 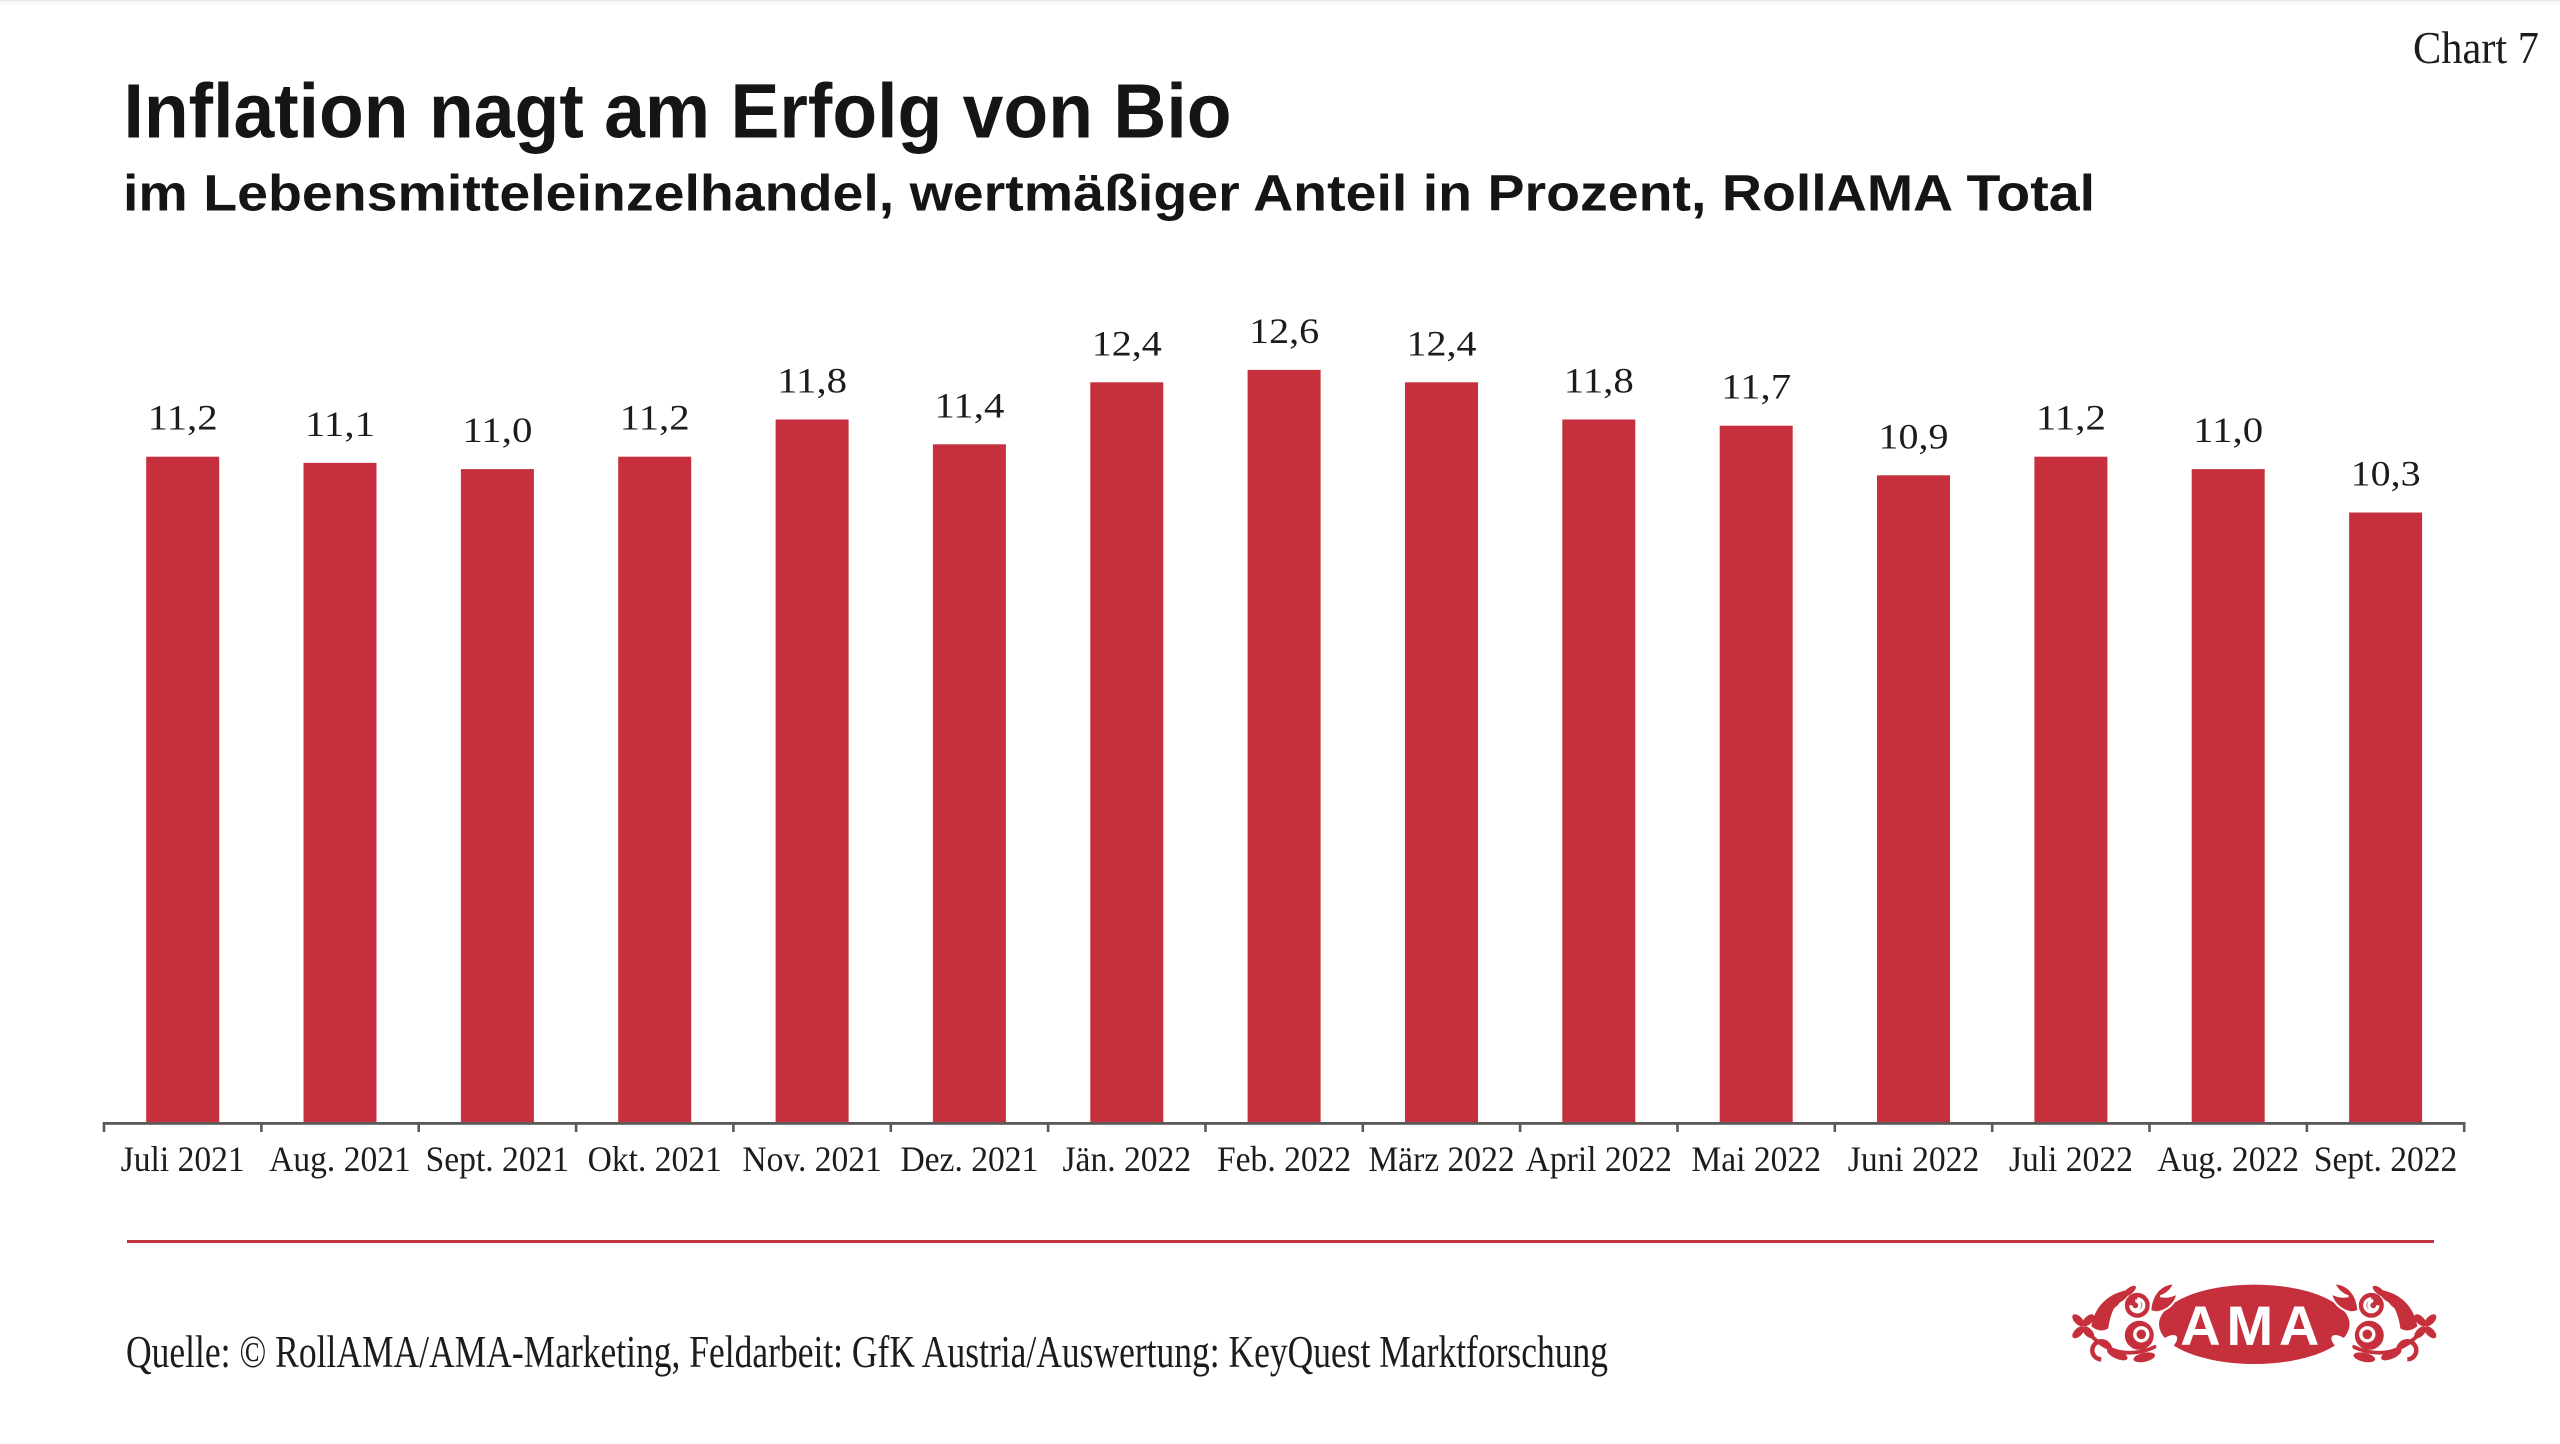 I want to click on svg-text: 10,9, so click(x=1914, y=436).